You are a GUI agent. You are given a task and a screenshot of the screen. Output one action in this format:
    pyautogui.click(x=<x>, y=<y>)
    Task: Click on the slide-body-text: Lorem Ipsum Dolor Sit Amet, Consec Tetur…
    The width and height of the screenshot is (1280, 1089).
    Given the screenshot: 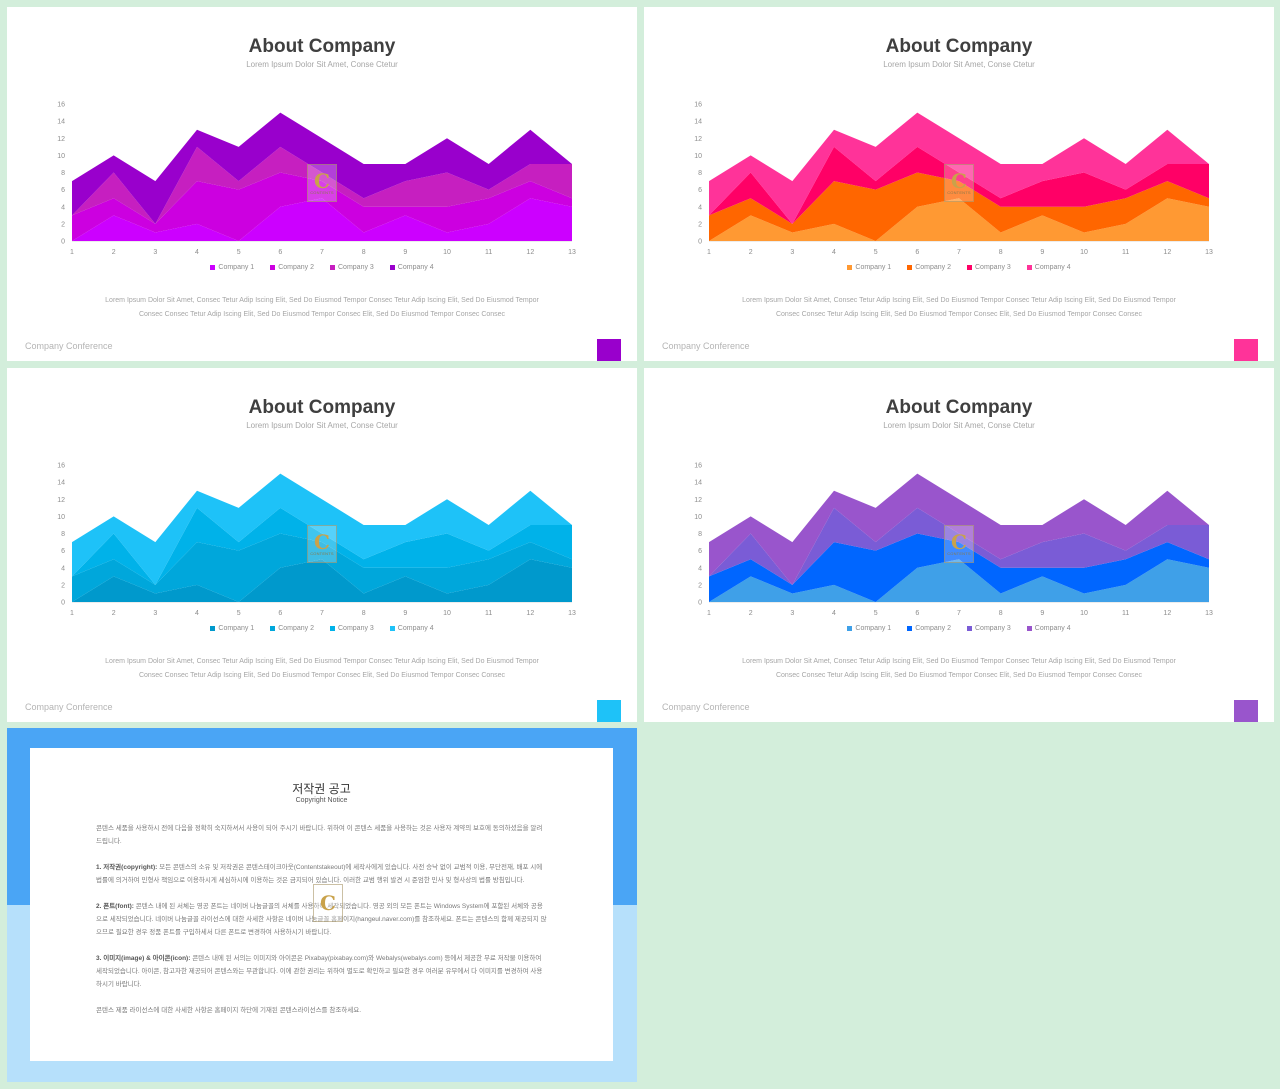 What is the action you would take?
    pyautogui.click(x=959, y=669)
    